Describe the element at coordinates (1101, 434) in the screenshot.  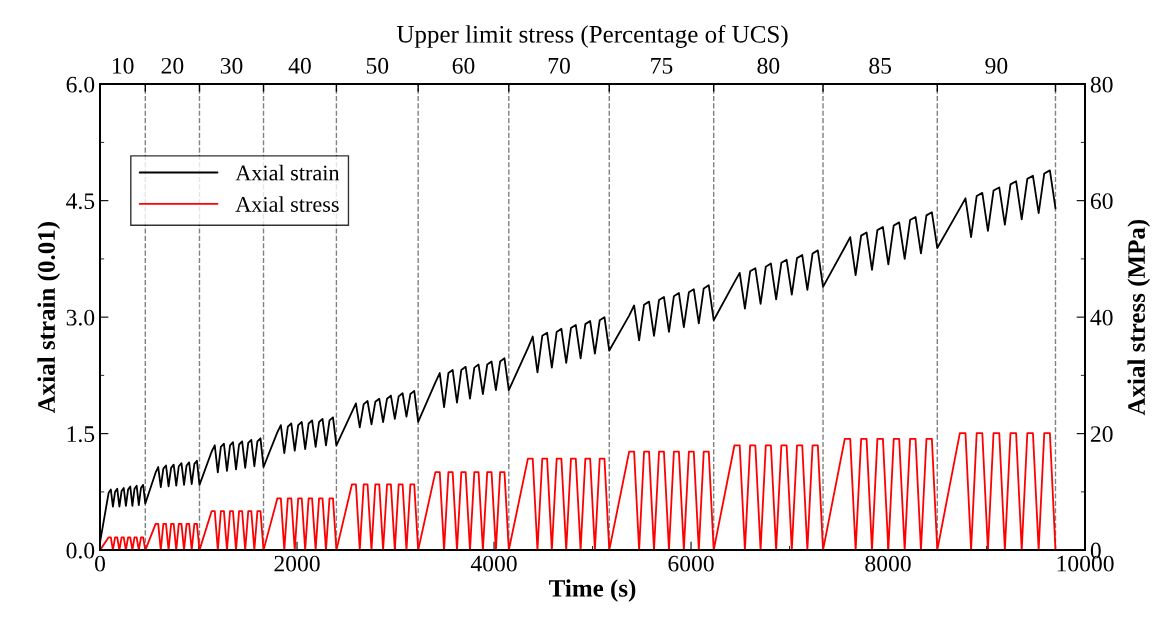
I see `y2-tick-label: 20` at that location.